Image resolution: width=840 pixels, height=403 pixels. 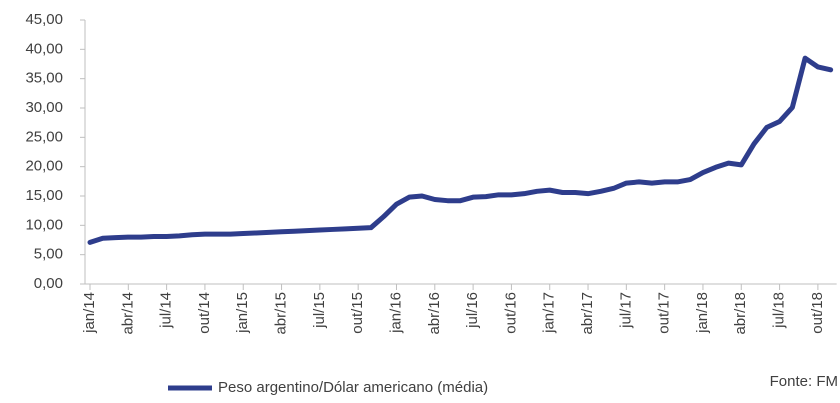 I want to click on y-tick-label: 5,00, so click(x=48, y=254).